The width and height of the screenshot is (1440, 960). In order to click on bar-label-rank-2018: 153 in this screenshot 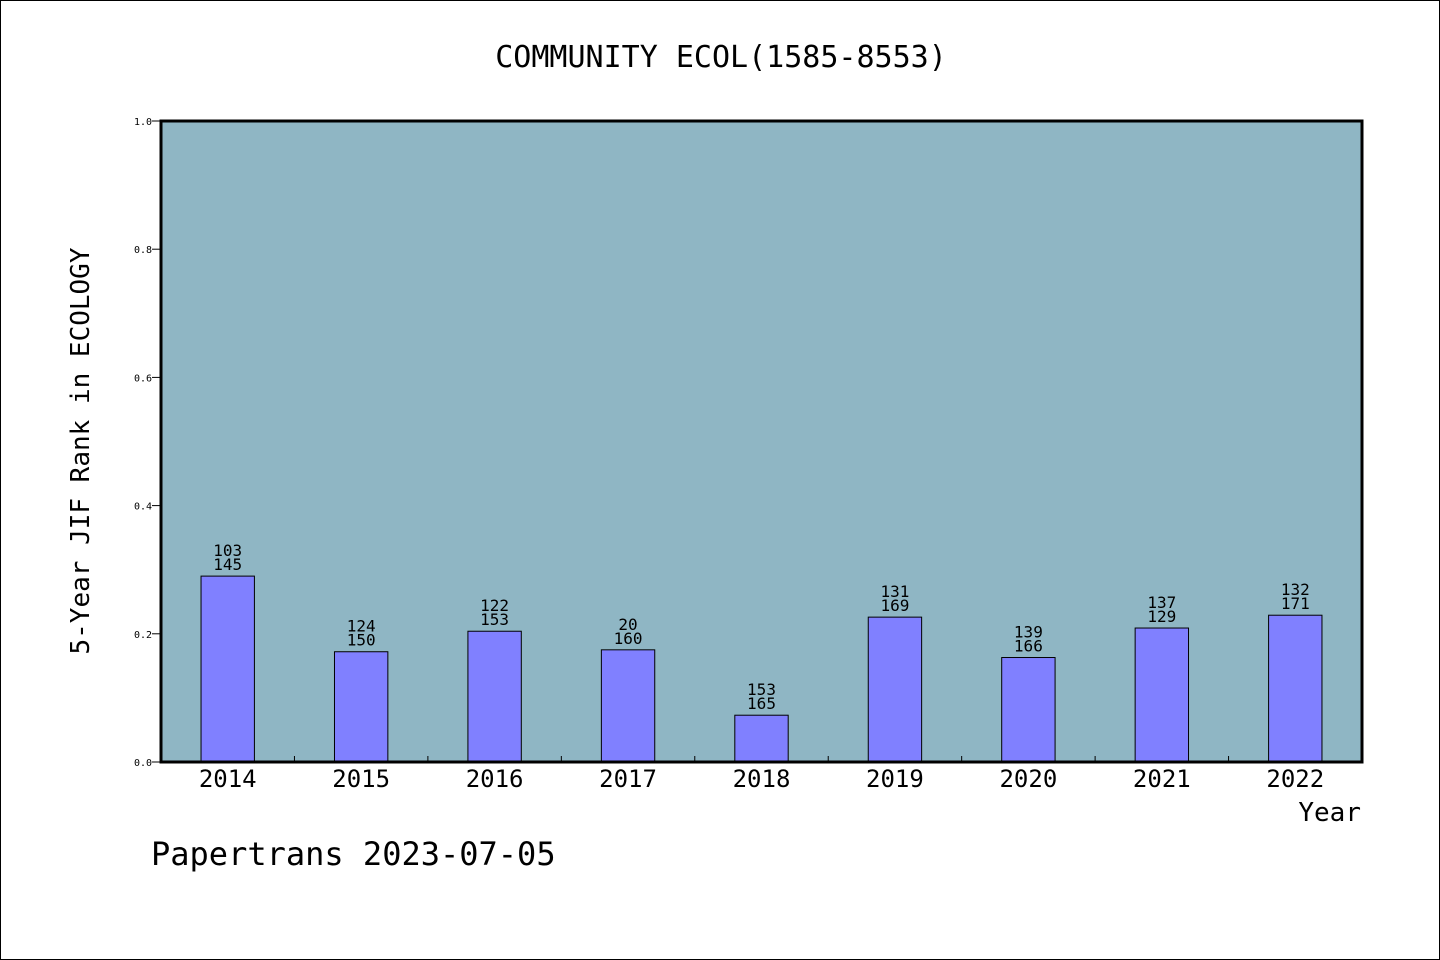, I will do `click(761, 689)`.